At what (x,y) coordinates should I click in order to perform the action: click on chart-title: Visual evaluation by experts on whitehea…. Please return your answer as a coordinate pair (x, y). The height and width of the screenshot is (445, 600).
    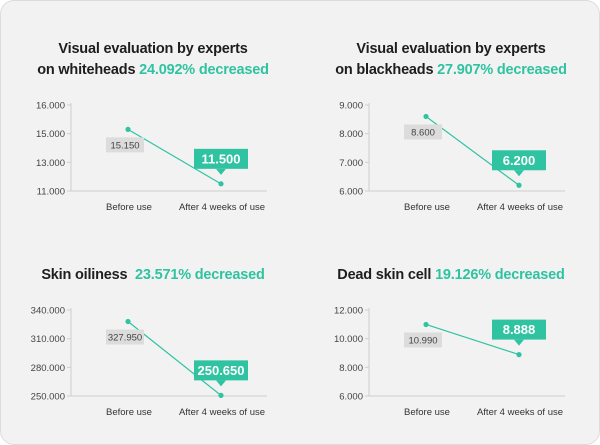
    Looking at the image, I should click on (153, 60).